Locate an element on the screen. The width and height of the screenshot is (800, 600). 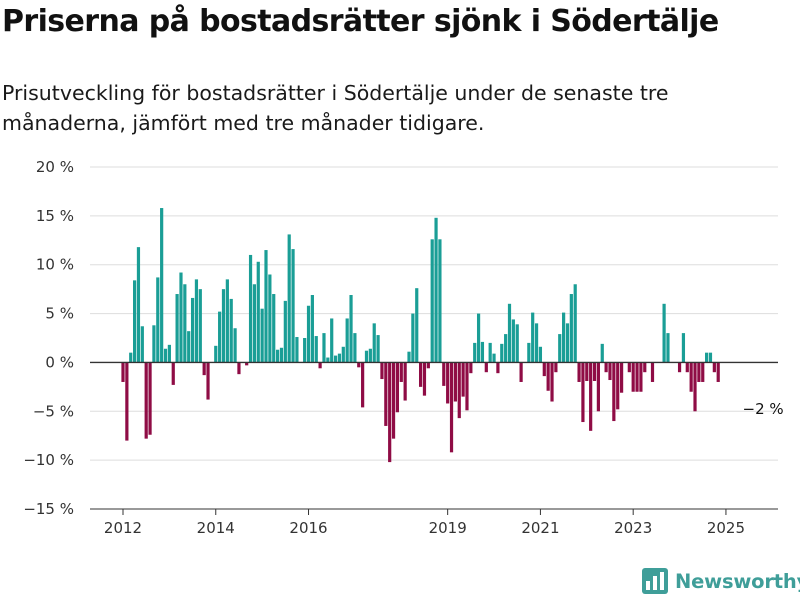
newsworthy-logo: Newsworthy is located at coordinates (721, 581).